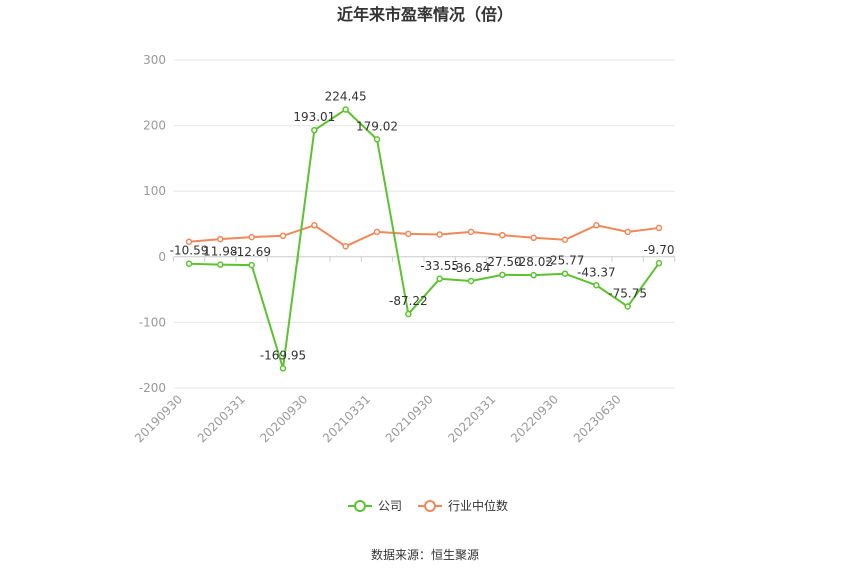 Image resolution: width=850 pixels, height=575 pixels. I want to click on x-tick-label: 20210331, so click(346, 418).